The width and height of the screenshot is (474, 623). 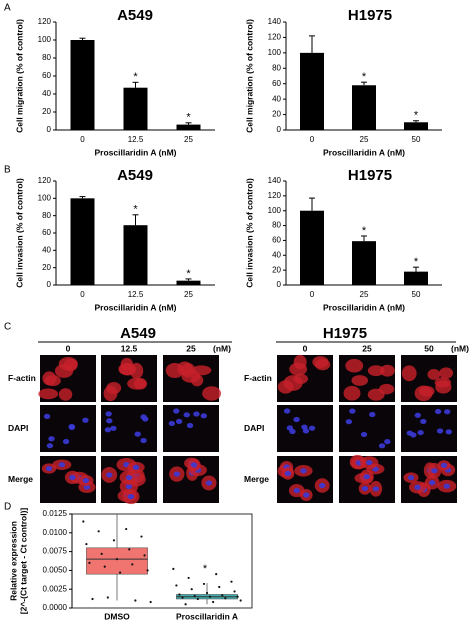 What do you see at coordinates (45, 21) in the screenshot?
I see `y-tick-label: 120` at bounding box center [45, 21].